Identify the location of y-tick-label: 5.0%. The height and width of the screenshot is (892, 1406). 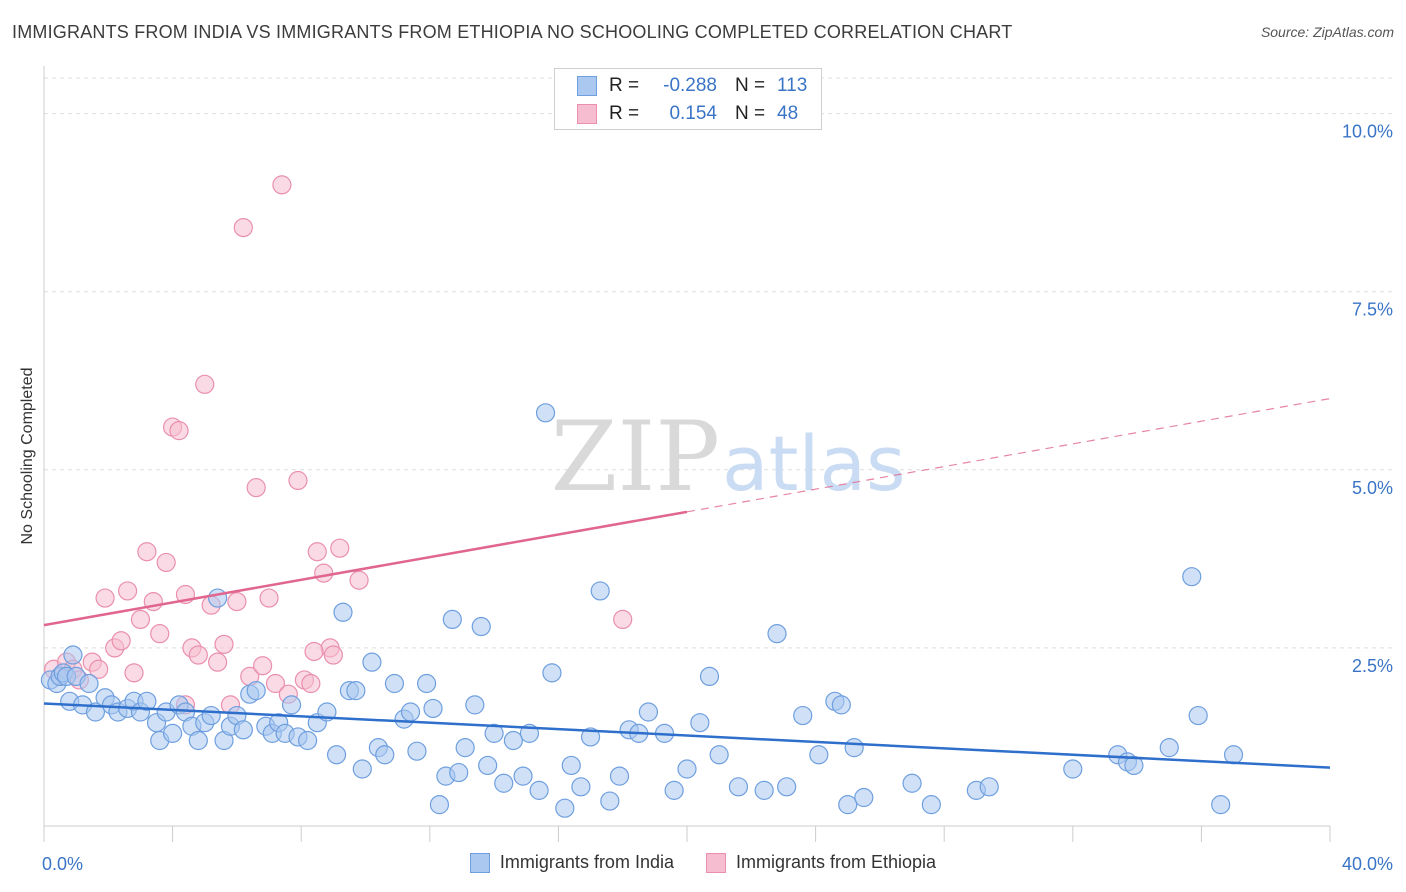
(1372, 488).